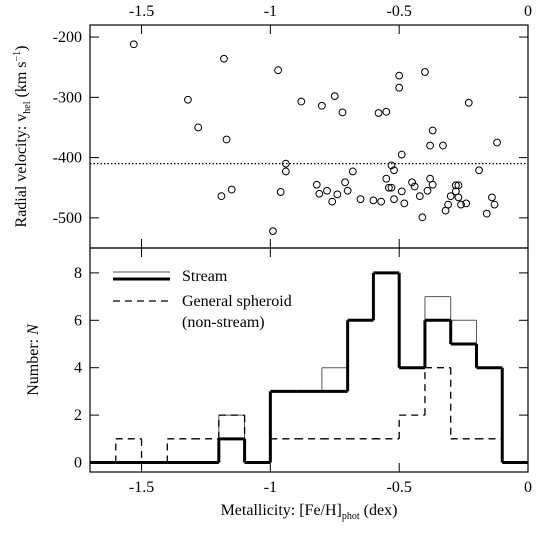 The height and width of the screenshot is (534, 560). What do you see at coordinates (67, 218) in the screenshot?
I see `y-tick-label: -500` at bounding box center [67, 218].